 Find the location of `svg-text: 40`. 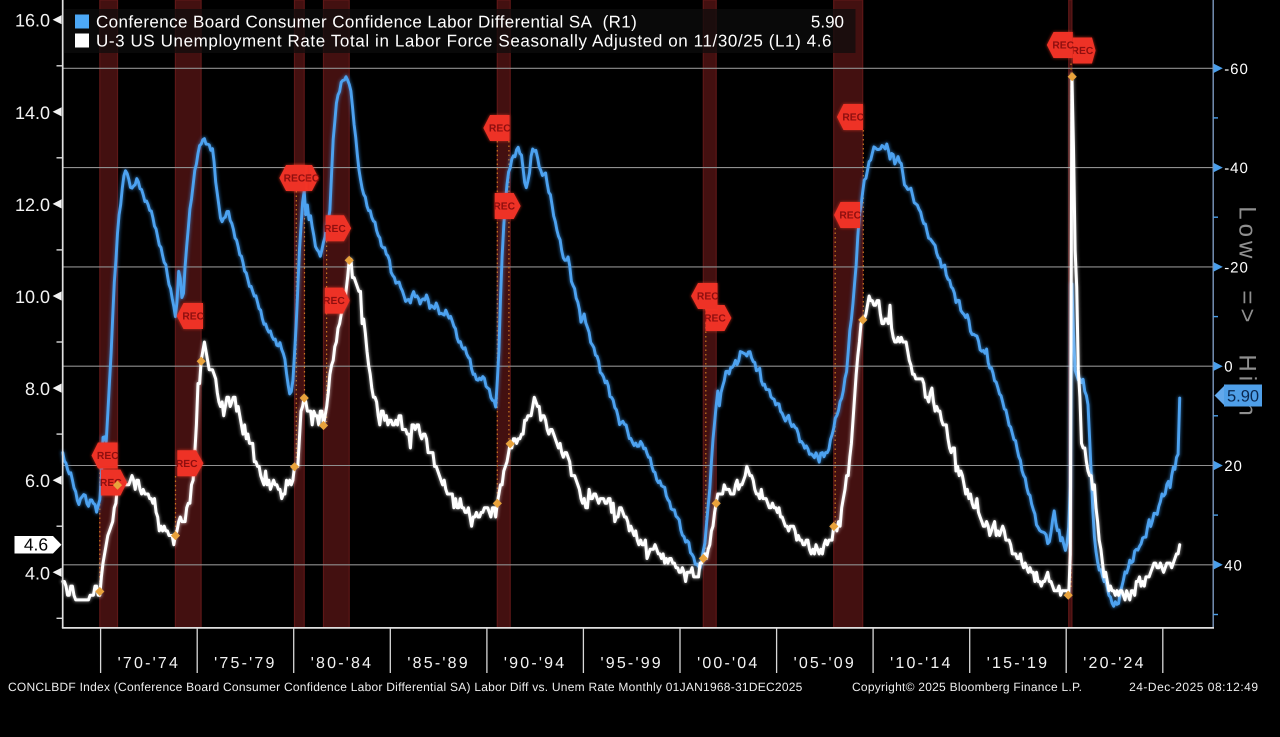

svg-text: 40 is located at coordinates (1233, 565).